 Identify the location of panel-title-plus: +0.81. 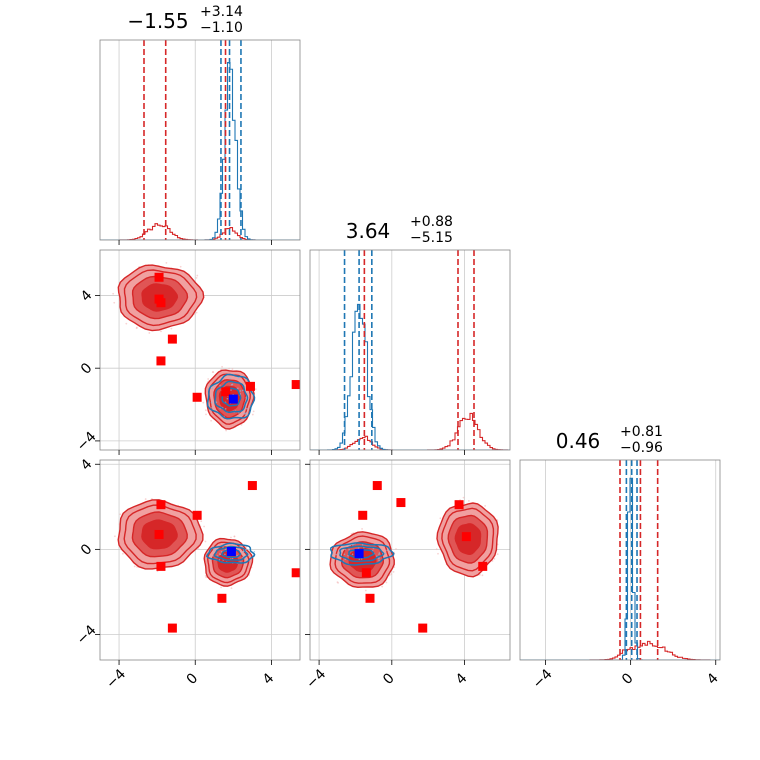
(641, 432).